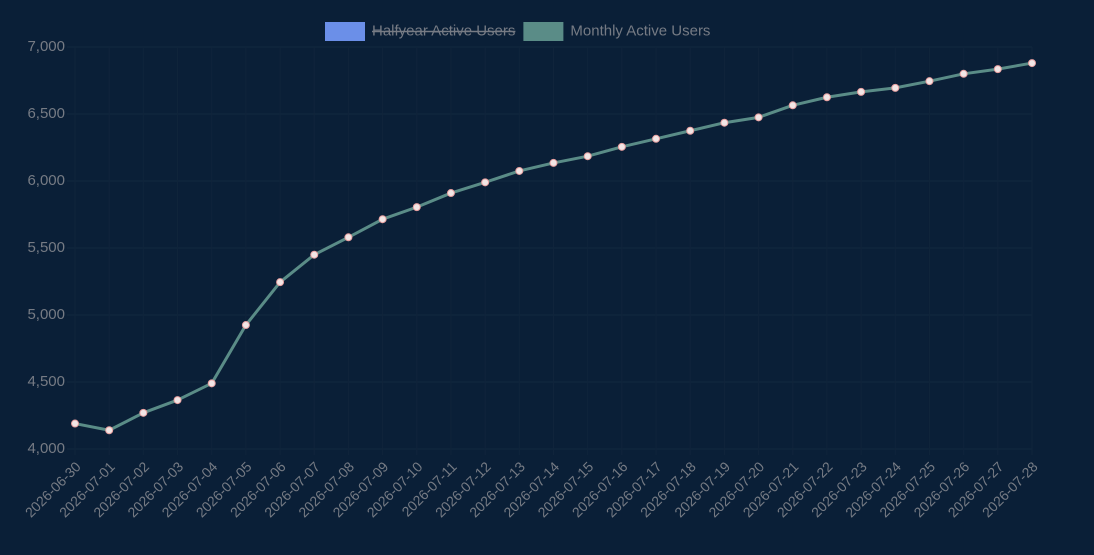 This screenshot has height=555, width=1094. Describe the element at coordinates (46, 247) in the screenshot. I see `y-tick-label: 5,500` at that location.